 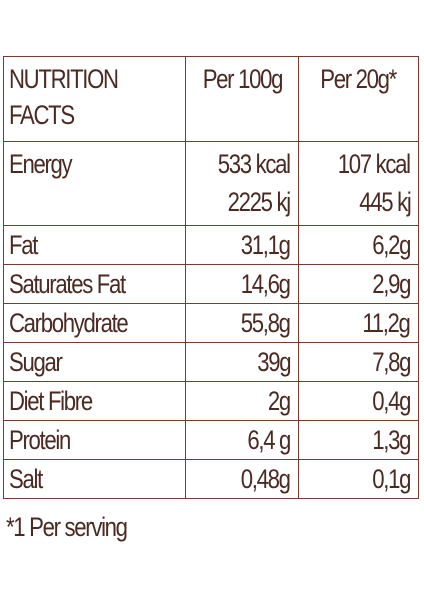 What do you see at coordinates (242, 401) in the screenshot?
I see `row-value-per-100g: 2g` at bounding box center [242, 401].